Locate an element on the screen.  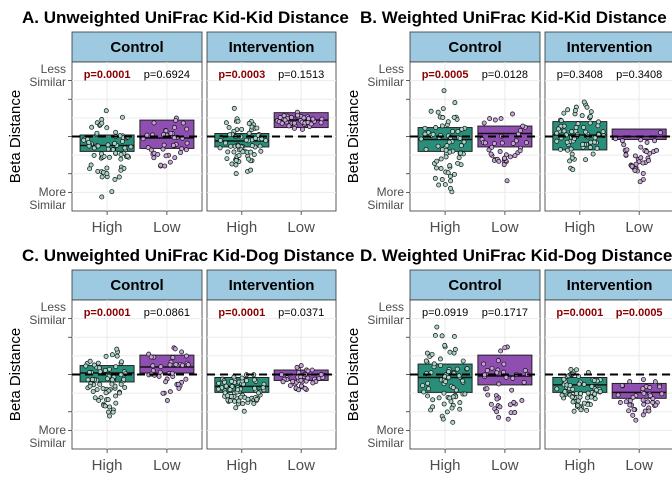
y-tick-less: Less is located at coordinates (53, 307).